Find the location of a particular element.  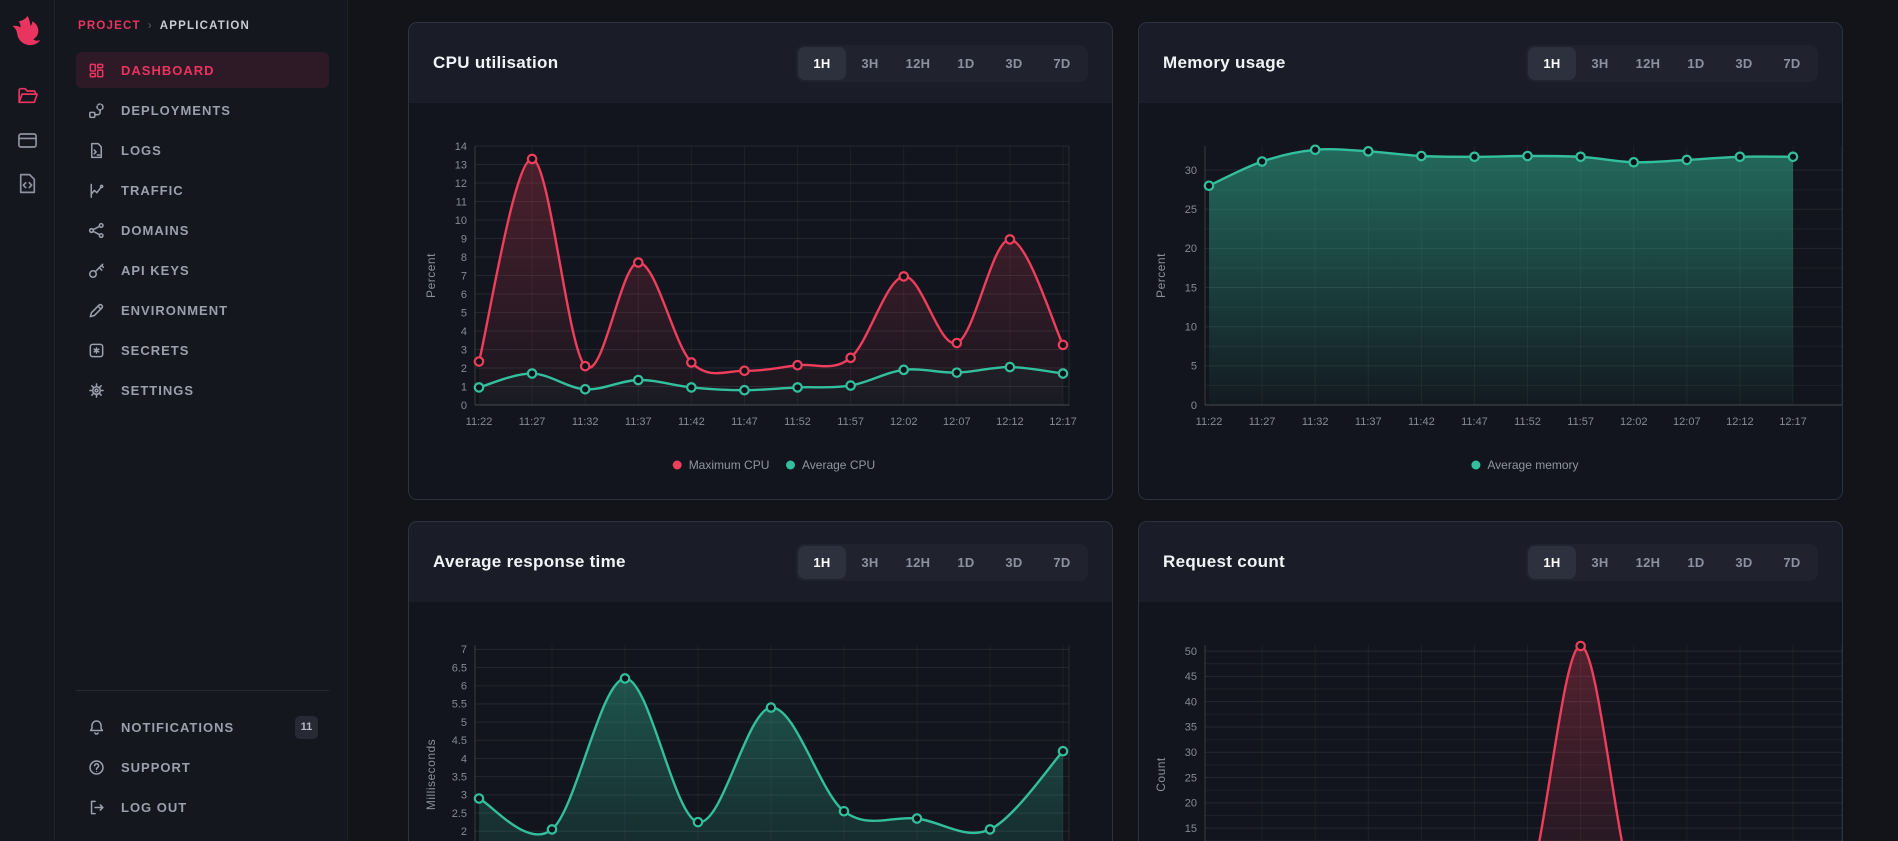

y-axis-labels: 2 2.5 3 3.5 4 4.5 5 5.5 6 6.5 7 is located at coordinates (459, 741).